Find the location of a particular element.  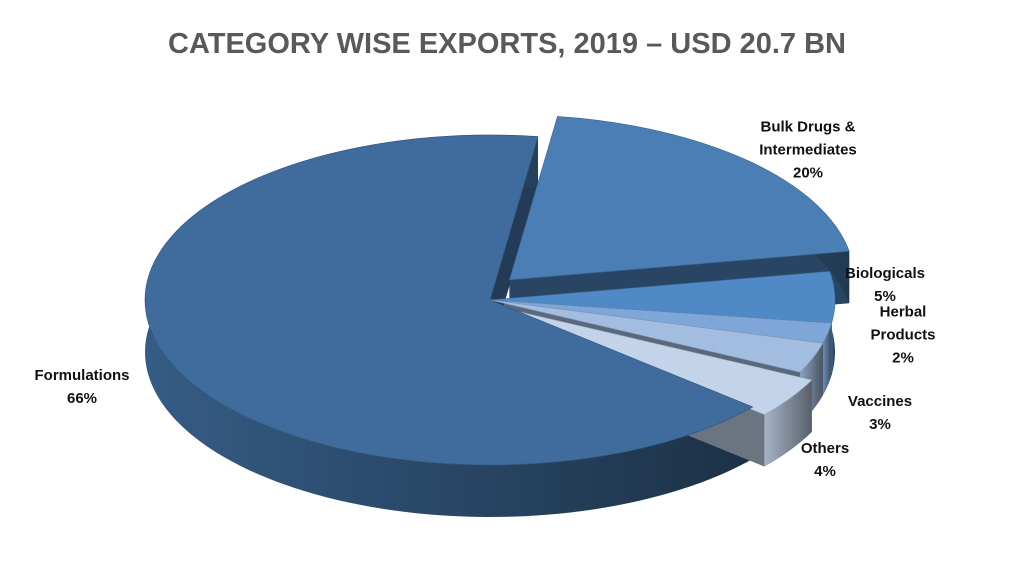

value-label: 5% is located at coordinates (885, 296).